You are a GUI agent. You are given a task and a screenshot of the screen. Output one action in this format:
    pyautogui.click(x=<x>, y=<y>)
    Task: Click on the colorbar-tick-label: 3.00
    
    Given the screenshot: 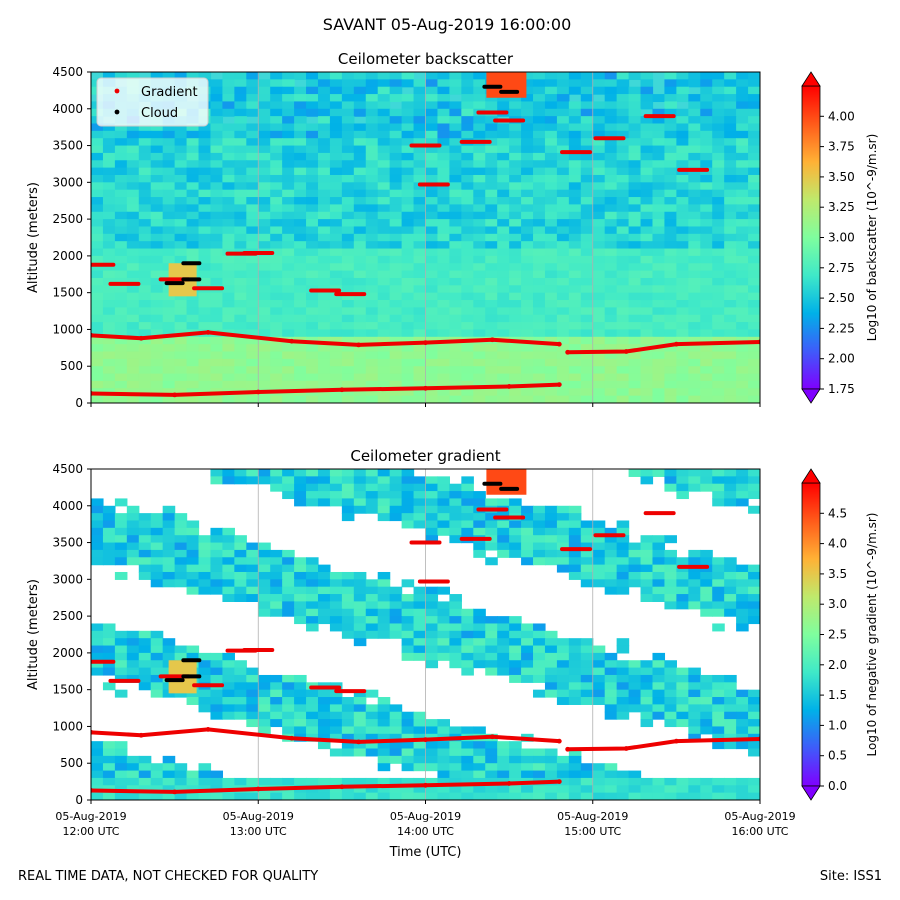 What is the action you would take?
    pyautogui.click(x=841, y=238)
    